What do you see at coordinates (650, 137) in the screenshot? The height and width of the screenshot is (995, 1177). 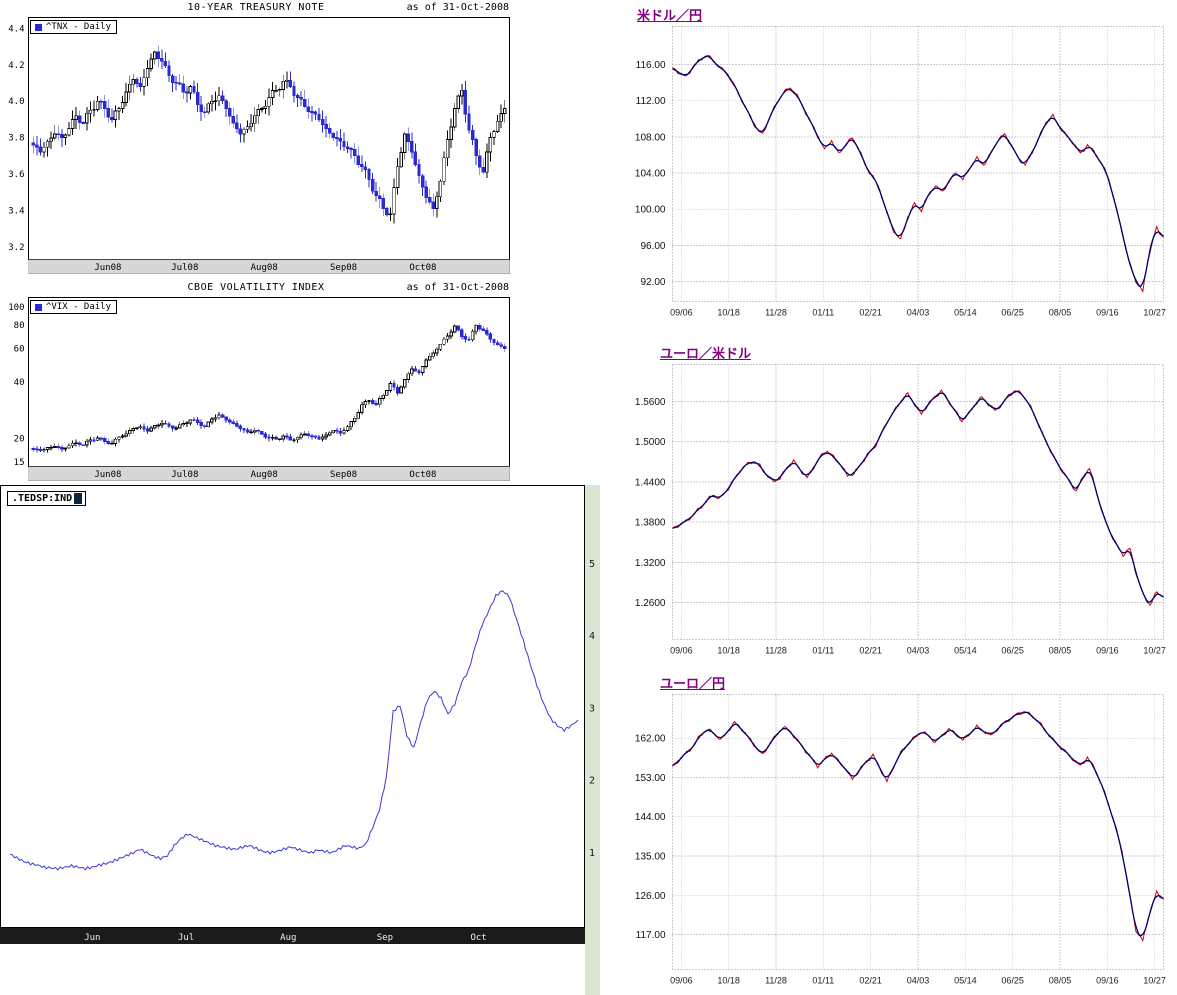 I see `svg-text: 108.00` at bounding box center [650, 137].